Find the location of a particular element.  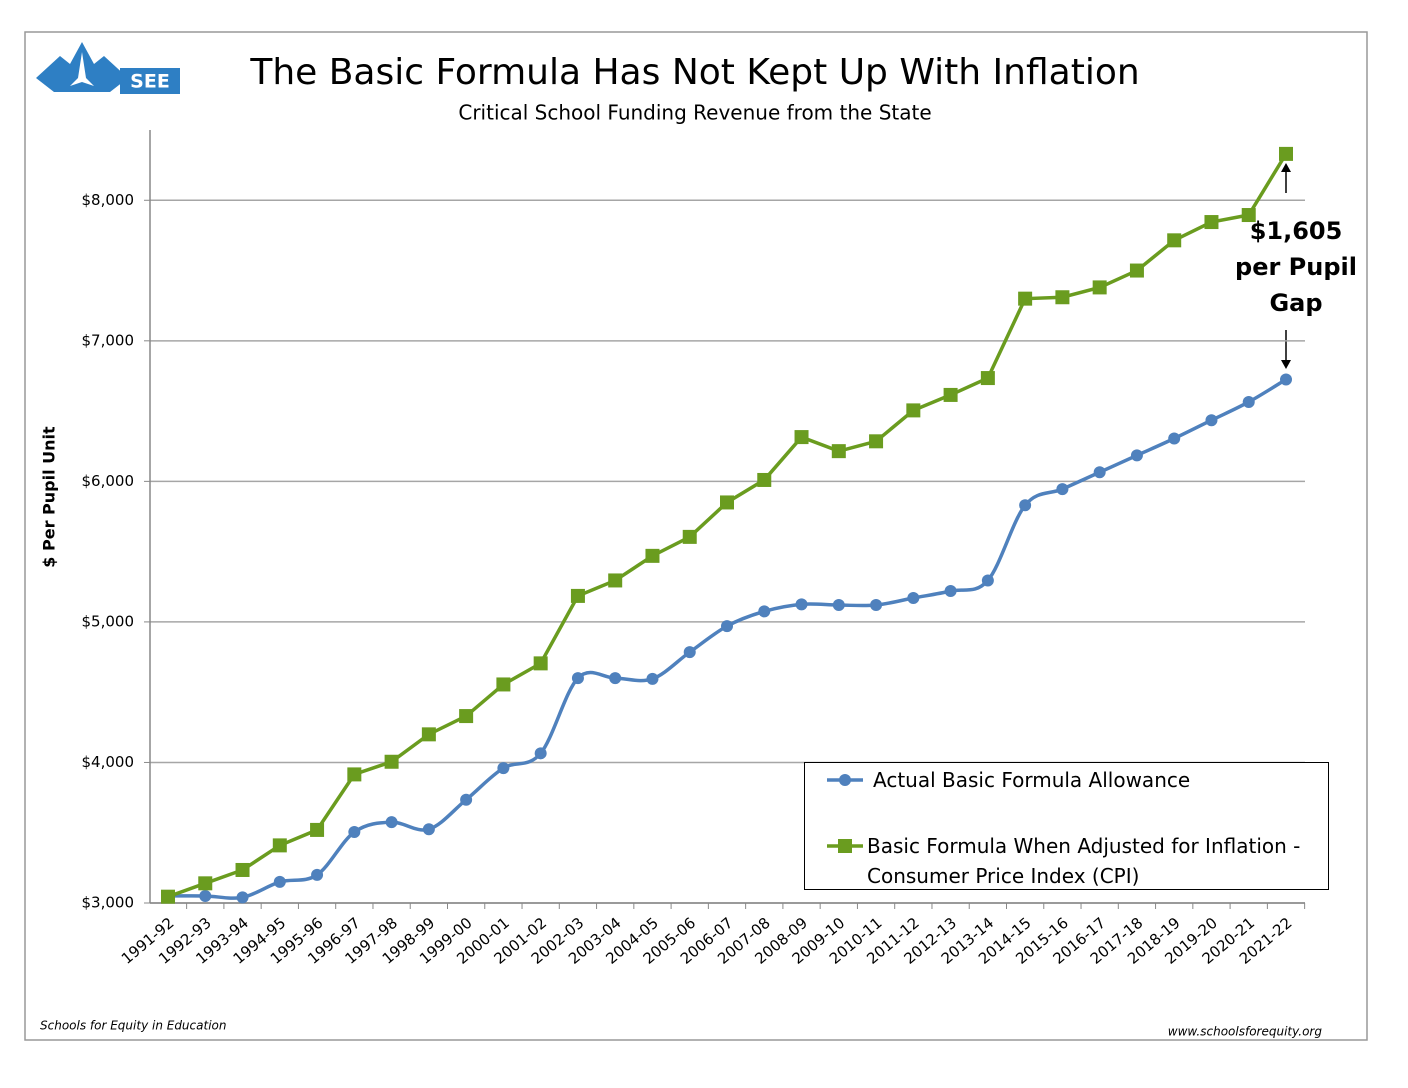

annotation: $1,605 per Pupil Gap is located at coordinates (1296, 266).